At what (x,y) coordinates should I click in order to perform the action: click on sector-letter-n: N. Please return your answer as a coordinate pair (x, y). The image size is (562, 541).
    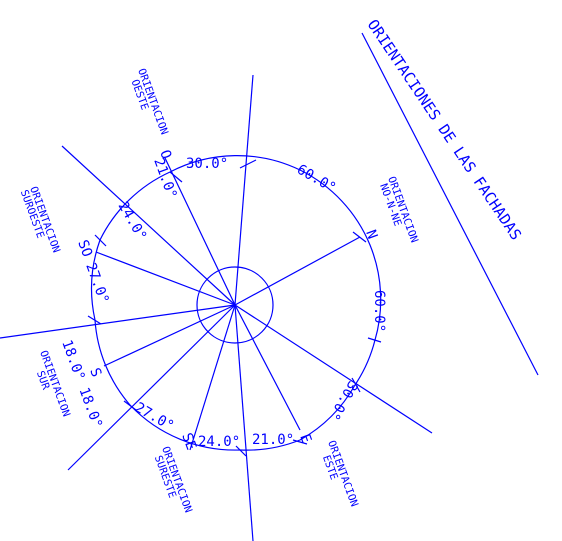
    Looking at the image, I should click on (371, 234).